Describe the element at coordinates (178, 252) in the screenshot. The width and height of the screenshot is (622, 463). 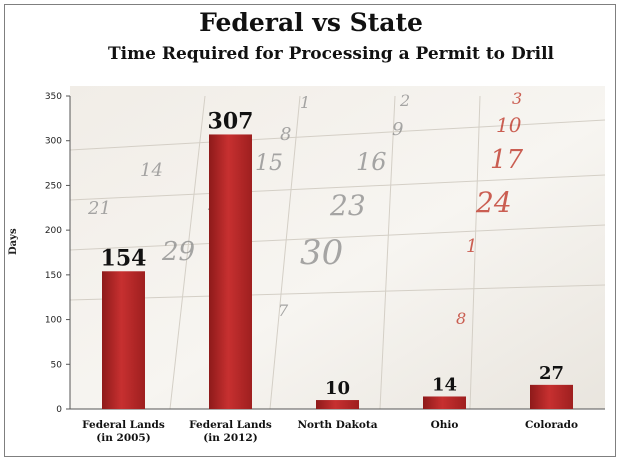
I see `calendar-number: 29` at that location.